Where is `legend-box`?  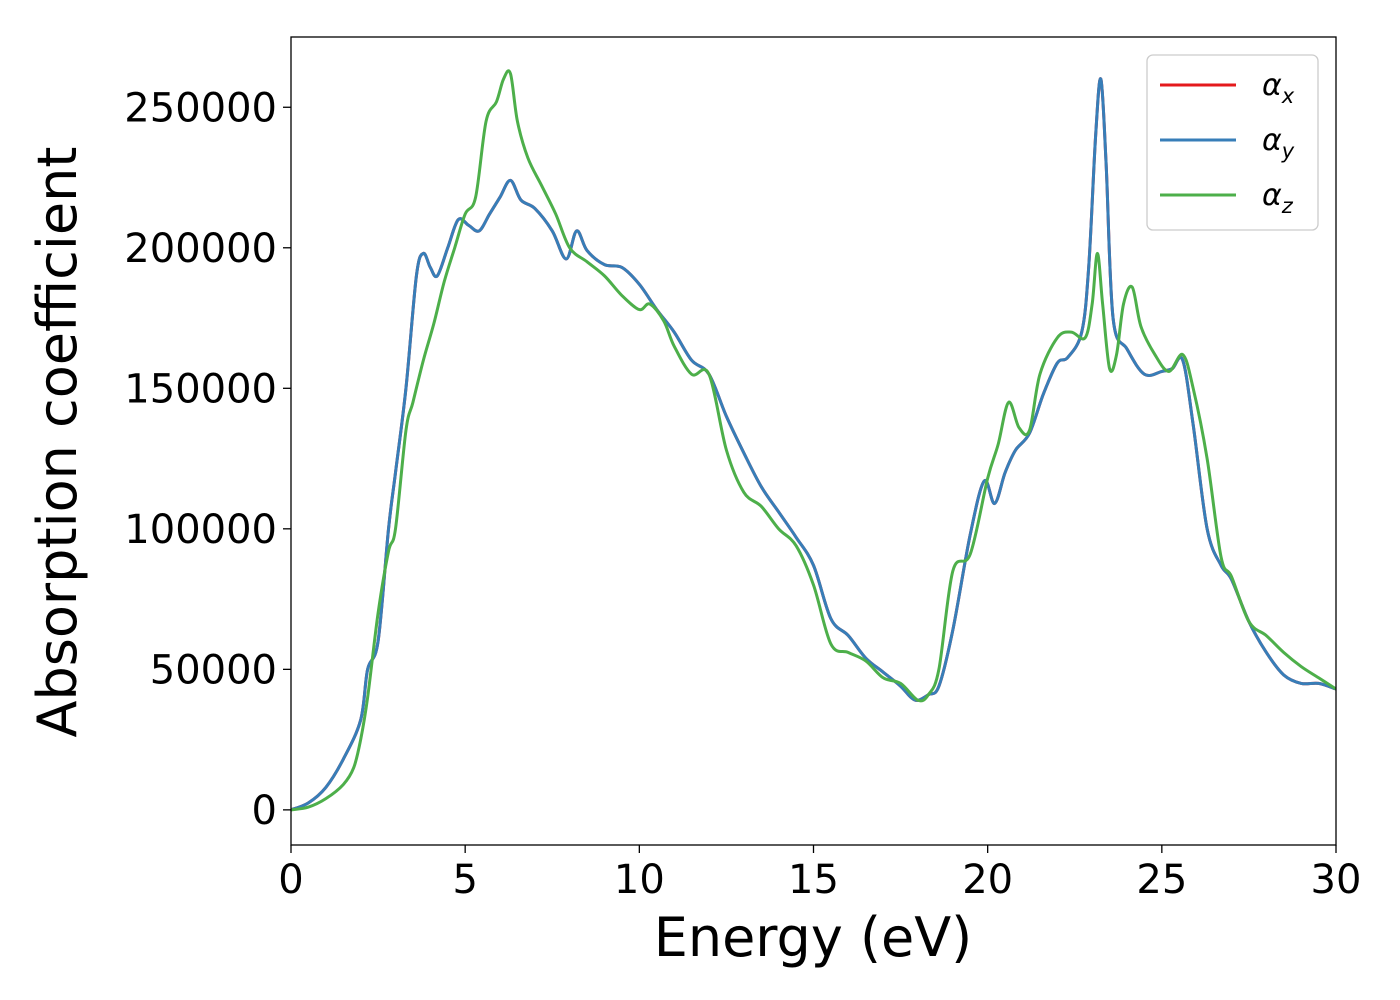 legend-box is located at coordinates (1232, 142).